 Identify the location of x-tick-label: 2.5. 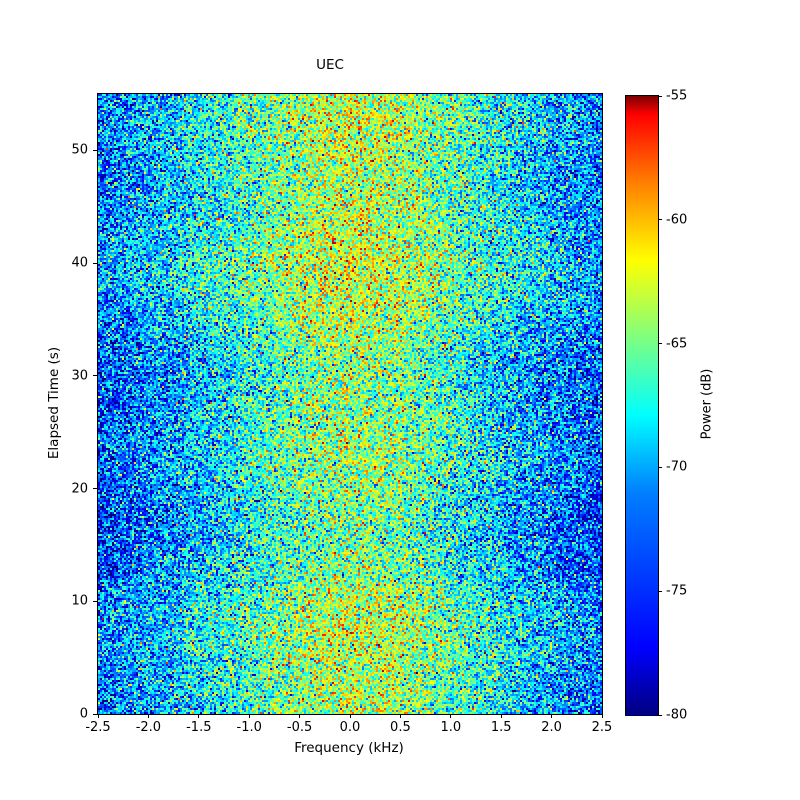
(602, 727).